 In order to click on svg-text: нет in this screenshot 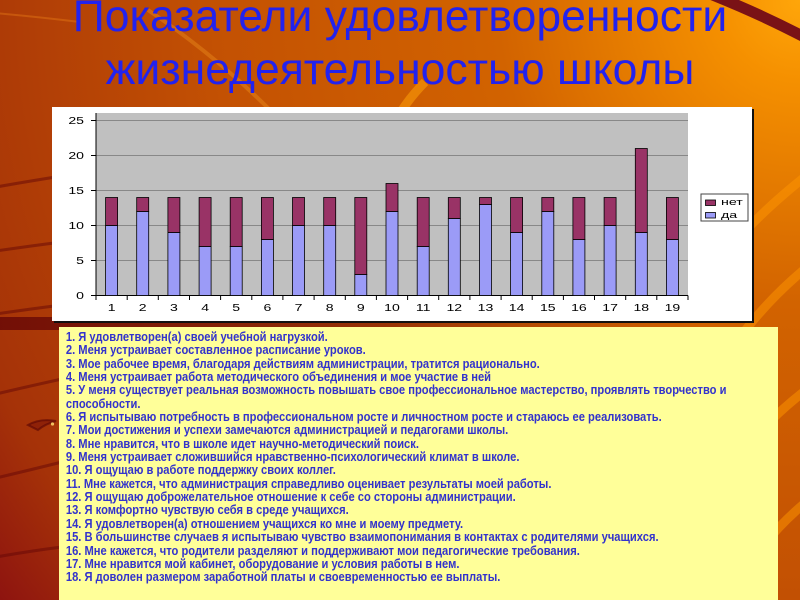, I will do `click(732, 202)`.